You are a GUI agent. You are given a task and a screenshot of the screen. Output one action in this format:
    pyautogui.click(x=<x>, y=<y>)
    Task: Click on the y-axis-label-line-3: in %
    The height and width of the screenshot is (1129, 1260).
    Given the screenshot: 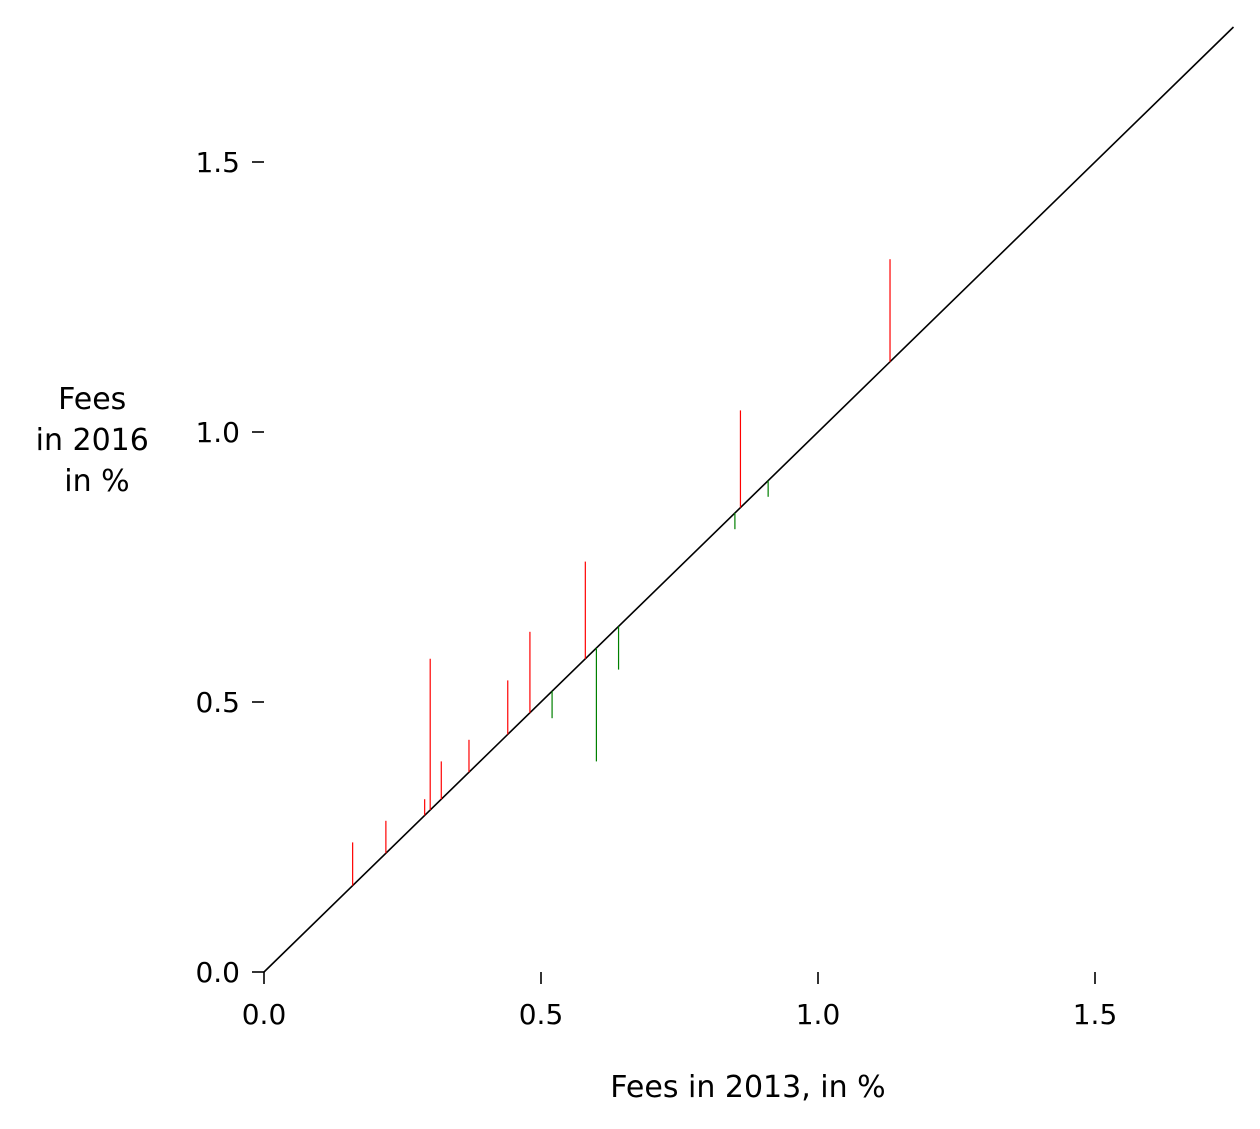 What is the action you would take?
    pyautogui.click(x=96, y=481)
    